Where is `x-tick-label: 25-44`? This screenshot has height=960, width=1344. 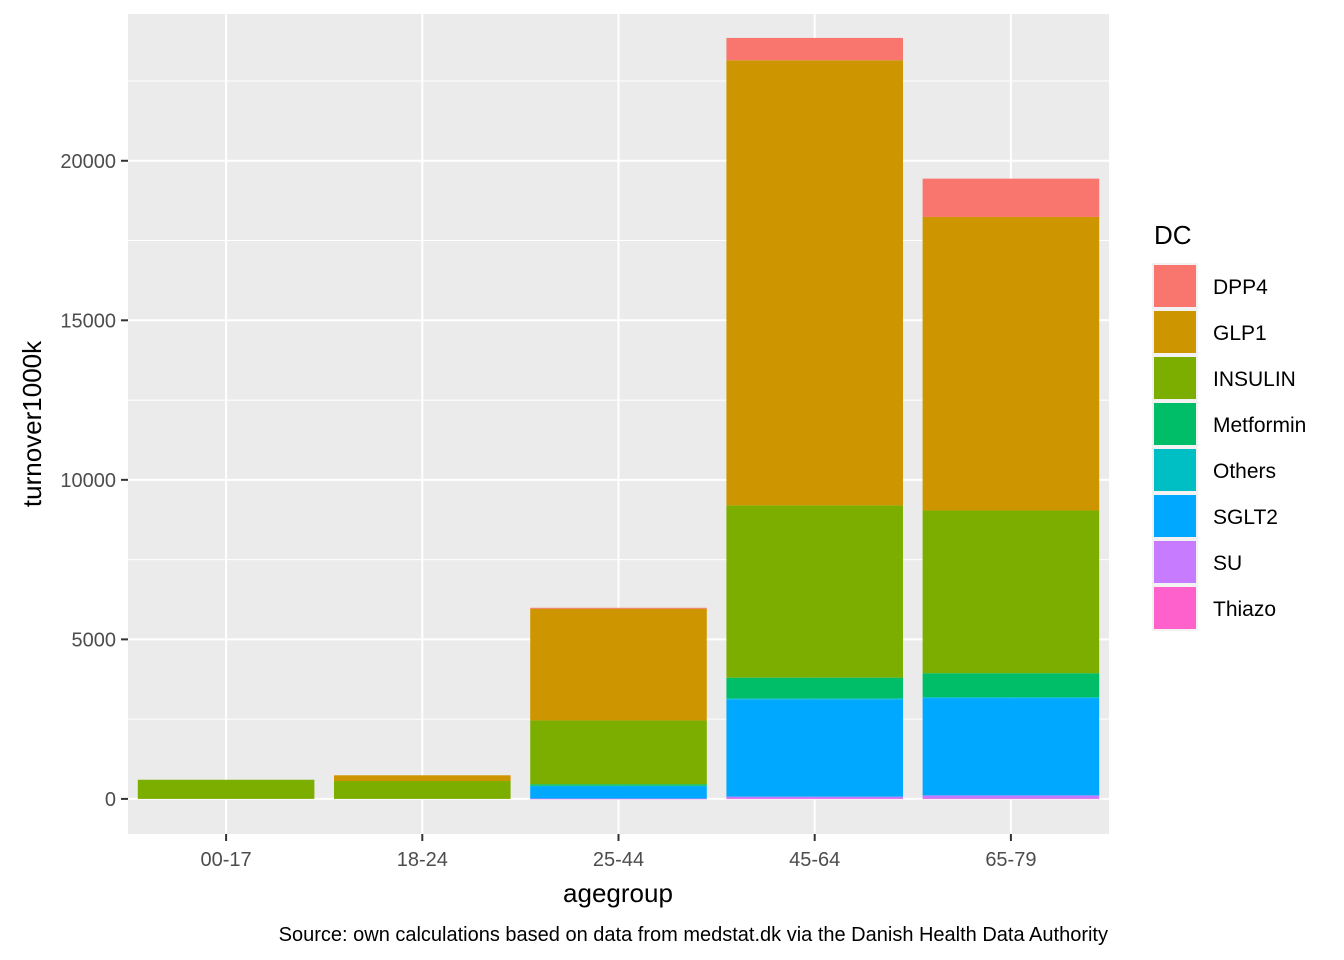 x-tick-label: 25-44 is located at coordinates (618, 860).